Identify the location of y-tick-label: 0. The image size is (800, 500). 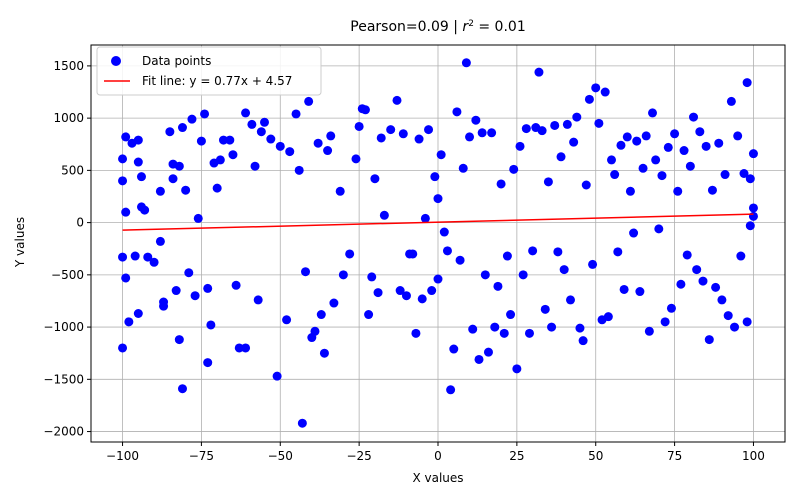
(80, 223).